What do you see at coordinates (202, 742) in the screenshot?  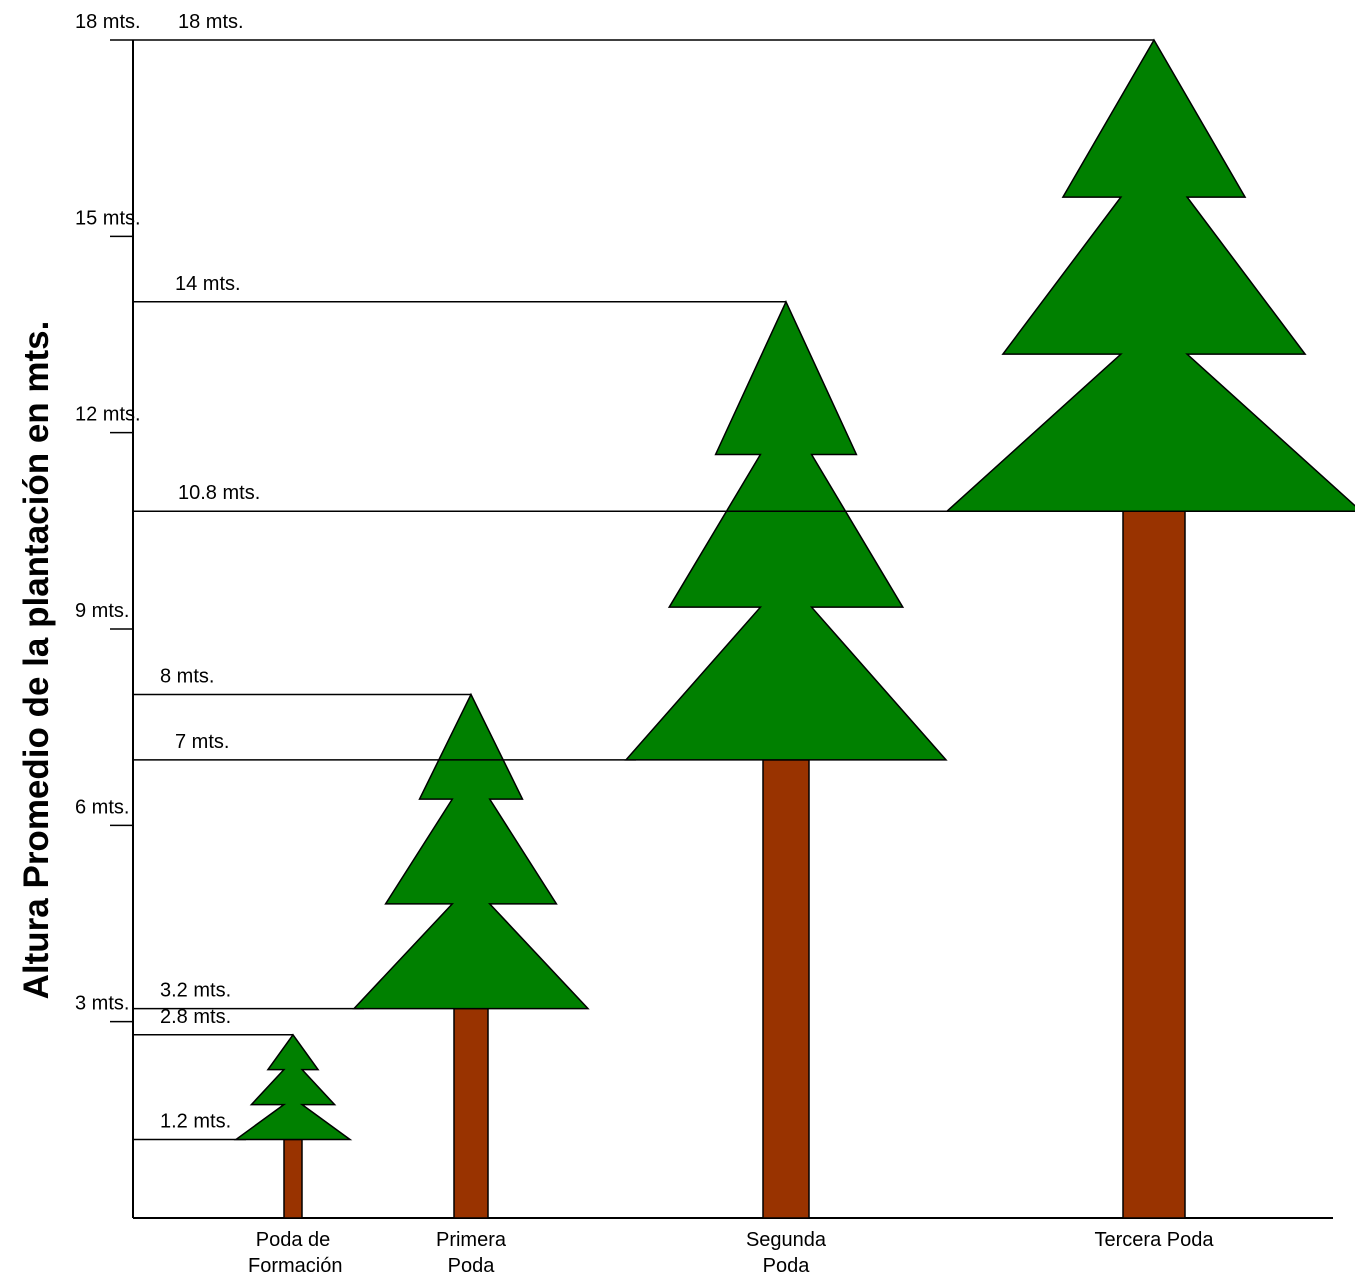 I see `pruning-label: 7 mts.` at bounding box center [202, 742].